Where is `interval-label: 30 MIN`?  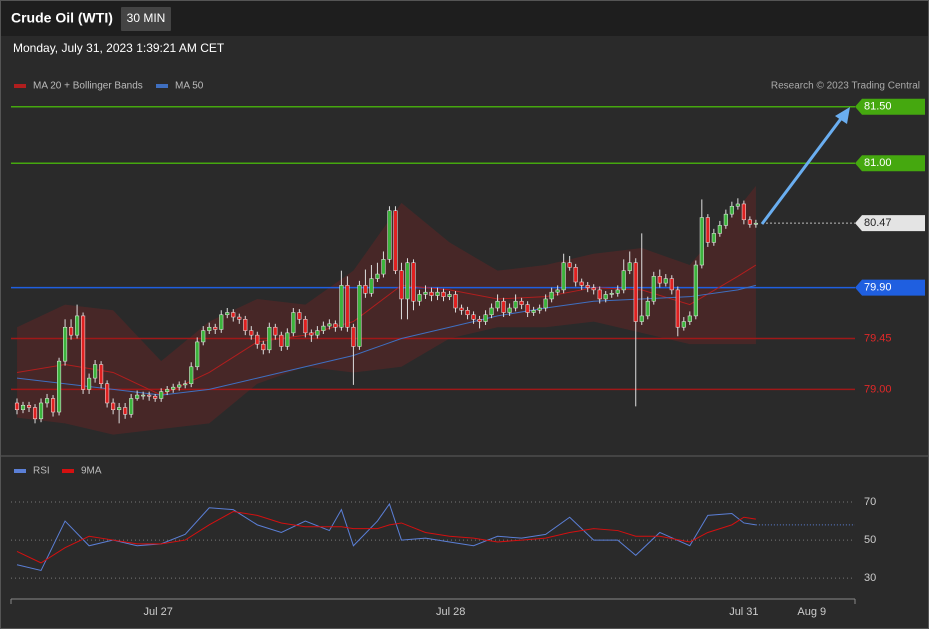 interval-label: 30 MIN is located at coordinates (146, 18).